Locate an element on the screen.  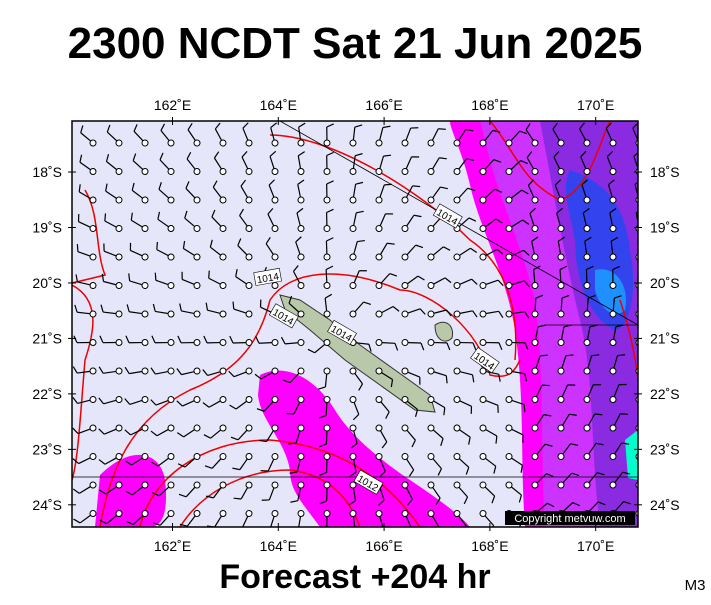
lon-label: 164˚E is located at coordinates (278, 105).